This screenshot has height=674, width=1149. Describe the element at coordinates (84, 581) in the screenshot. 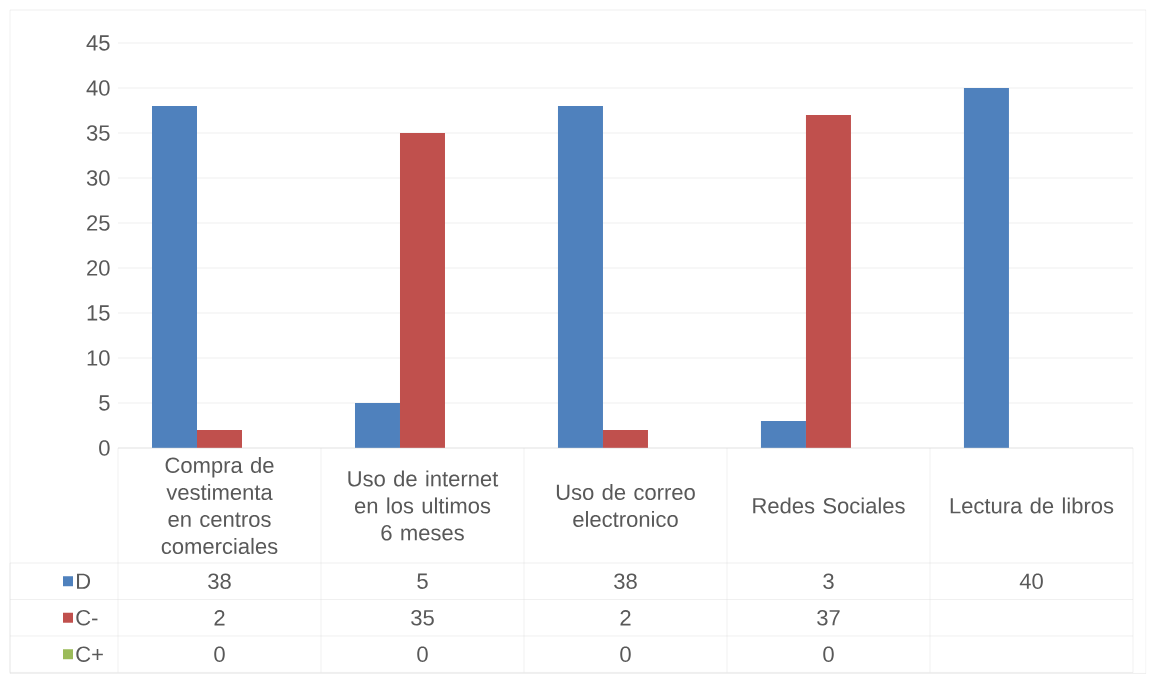

I see `legend-label: D` at that location.